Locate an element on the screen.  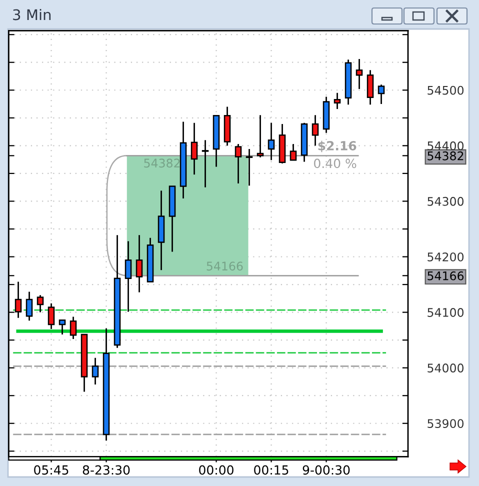
y-tick-label: 54166 is located at coordinates (446, 275).